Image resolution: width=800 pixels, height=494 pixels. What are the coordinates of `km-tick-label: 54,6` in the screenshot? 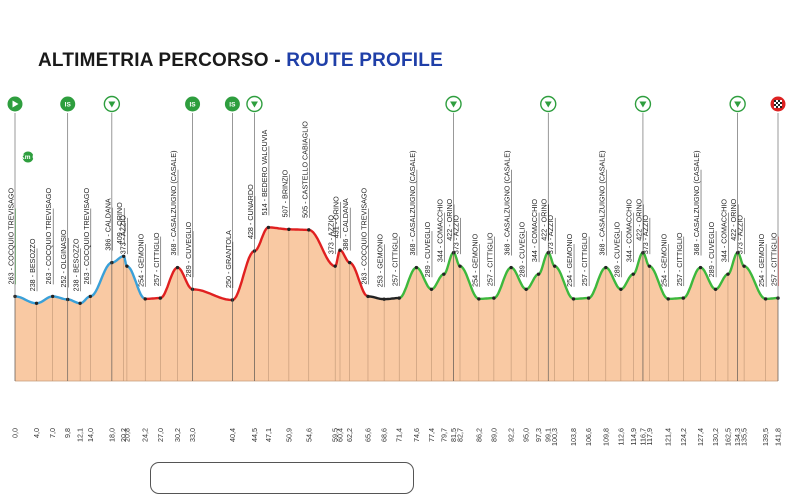 It's located at (308, 435).